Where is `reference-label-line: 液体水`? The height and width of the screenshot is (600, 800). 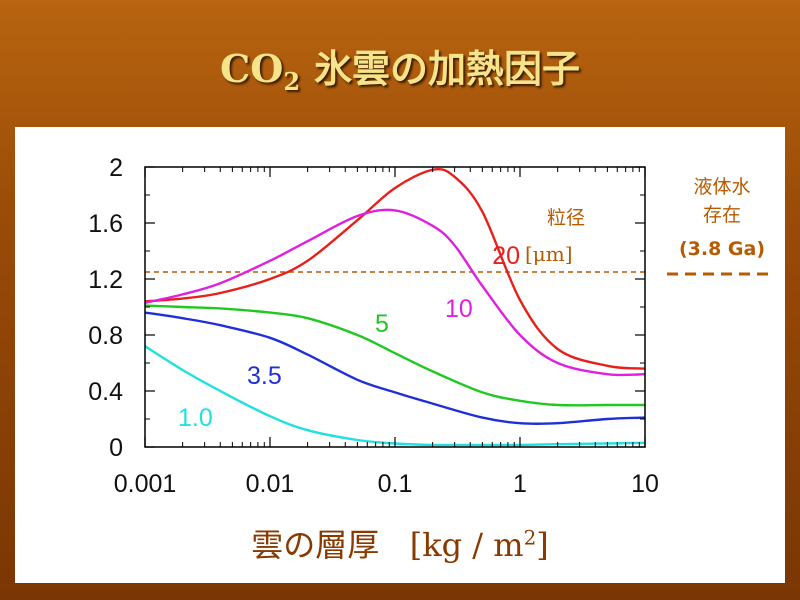 reference-label-line: 液体水 is located at coordinates (721, 187).